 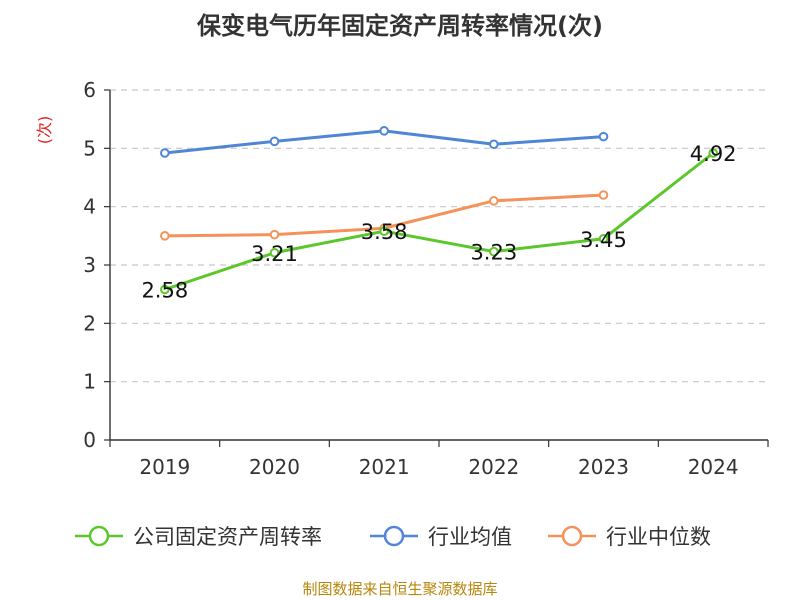 What do you see at coordinates (227, 537) in the screenshot?
I see `legend-label: 公司固定资产周转率` at bounding box center [227, 537].